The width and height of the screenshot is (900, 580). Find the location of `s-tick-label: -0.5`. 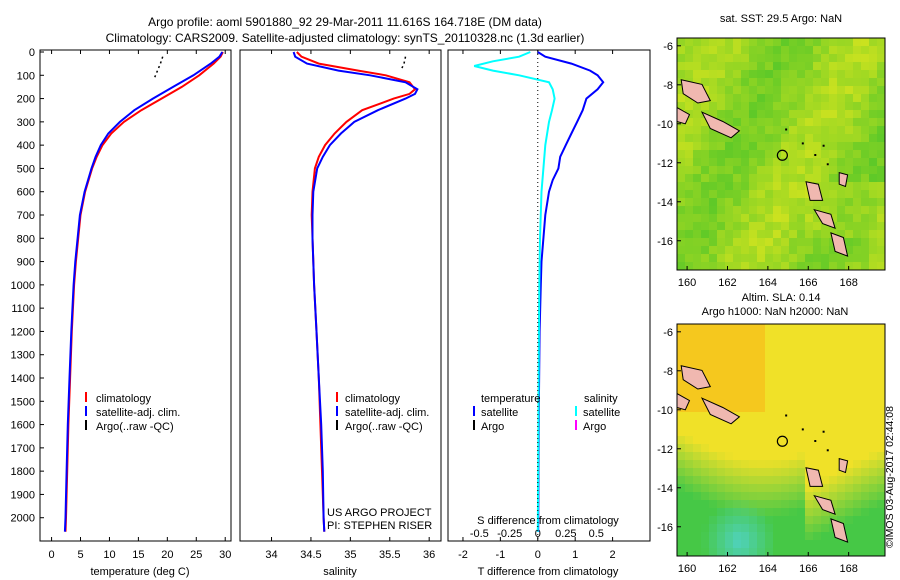

s-tick-label: -0.5 is located at coordinates (479, 534).